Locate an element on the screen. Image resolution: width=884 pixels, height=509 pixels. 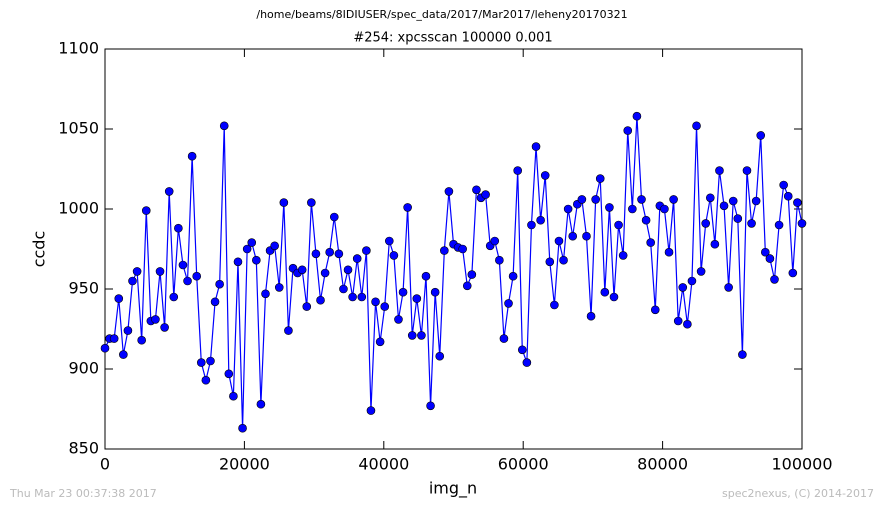
x-axis-label: img_n is located at coordinates (453, 489).